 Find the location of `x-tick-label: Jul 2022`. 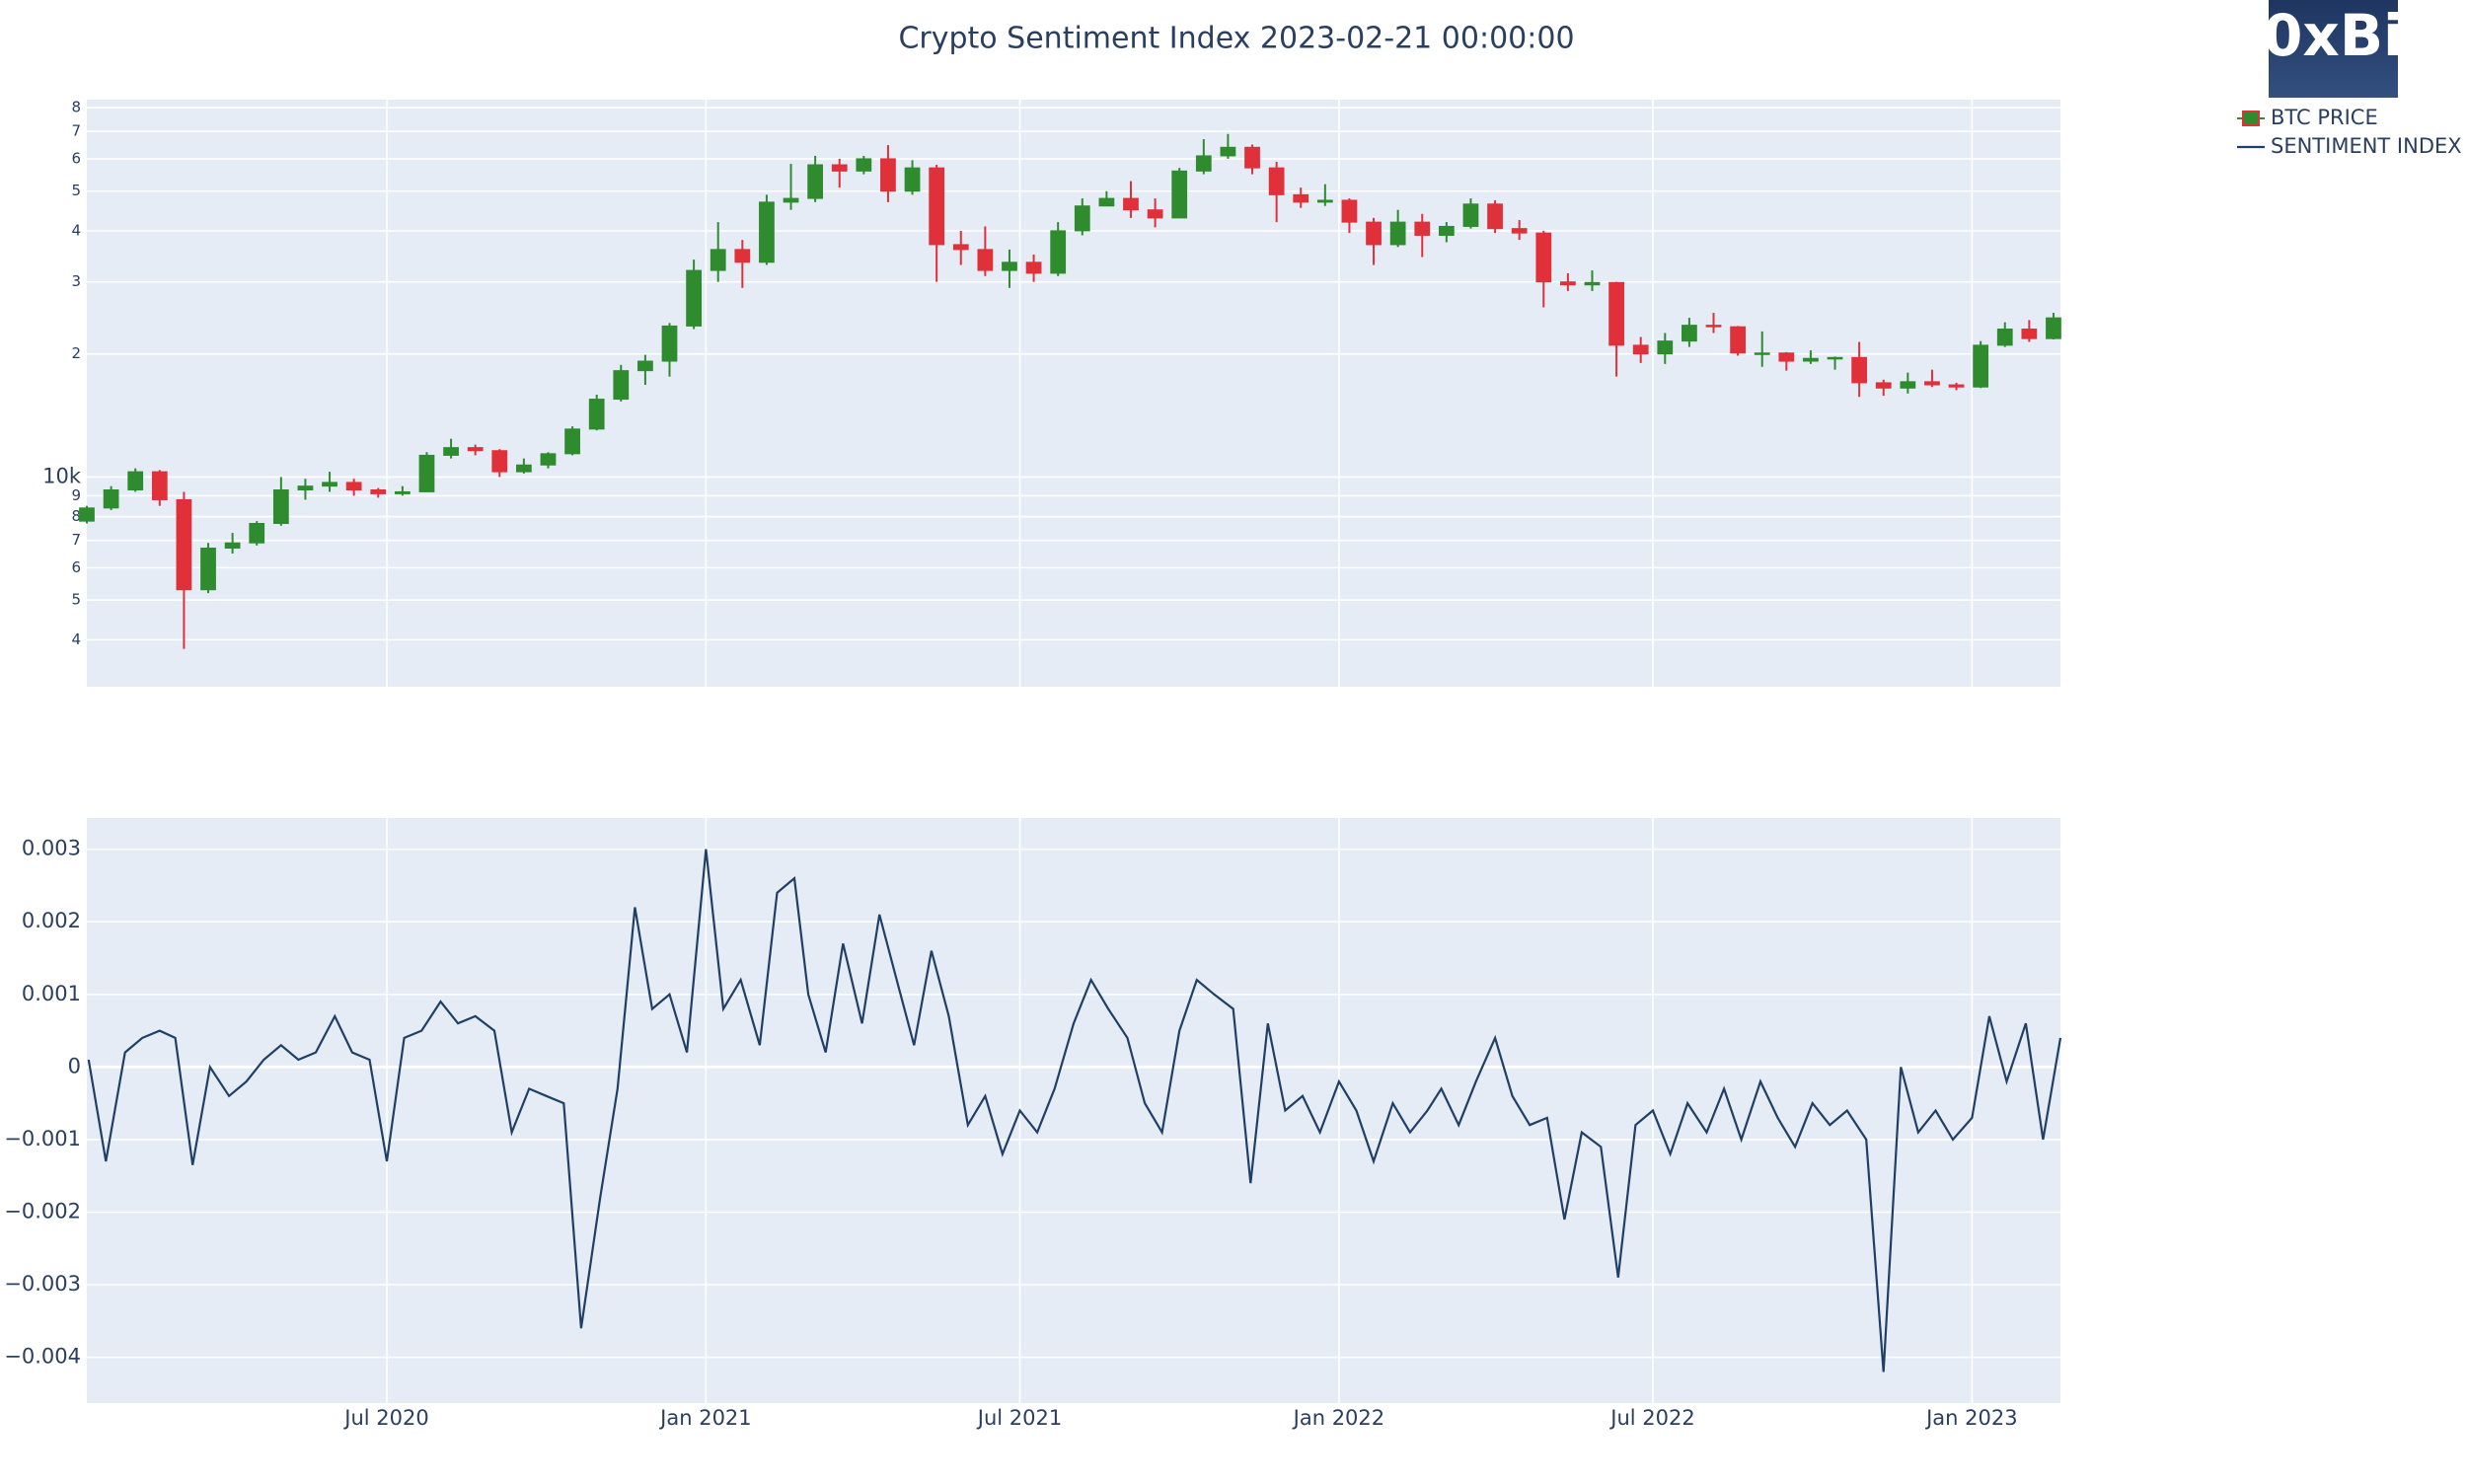

x-tick-label: Jul 2022 is located at coordinates (1651, 1418).